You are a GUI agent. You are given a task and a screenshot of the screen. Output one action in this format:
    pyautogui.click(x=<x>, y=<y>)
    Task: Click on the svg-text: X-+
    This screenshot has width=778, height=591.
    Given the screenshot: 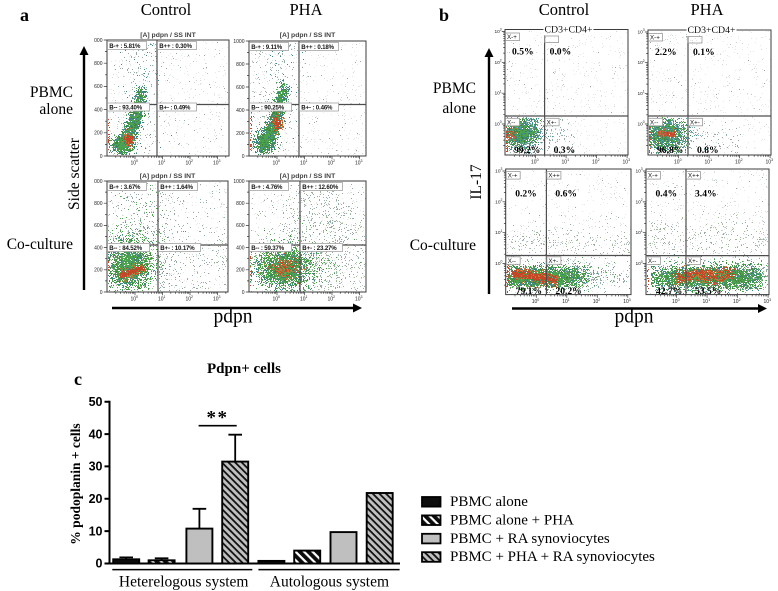 What is the action you would take?
    pyautogui.click(x=512, y=37)
    